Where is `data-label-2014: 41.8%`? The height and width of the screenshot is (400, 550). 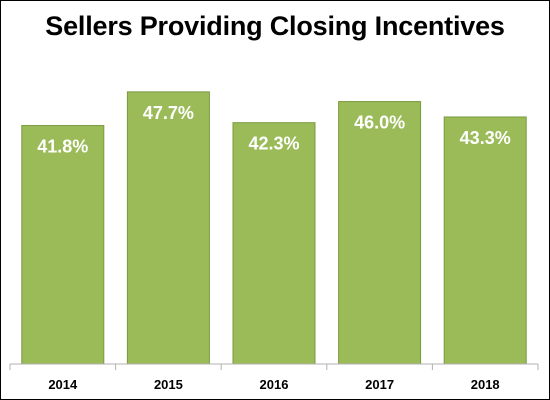
data-label-2014: 41.8% is located at coordinates (62, 147).